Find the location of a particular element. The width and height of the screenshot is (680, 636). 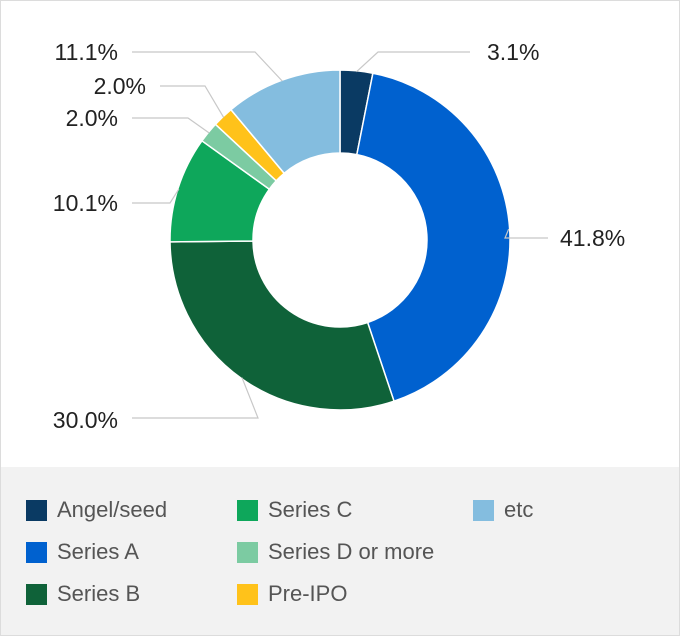

legend-label: etc is located at coordinates (519, 509).